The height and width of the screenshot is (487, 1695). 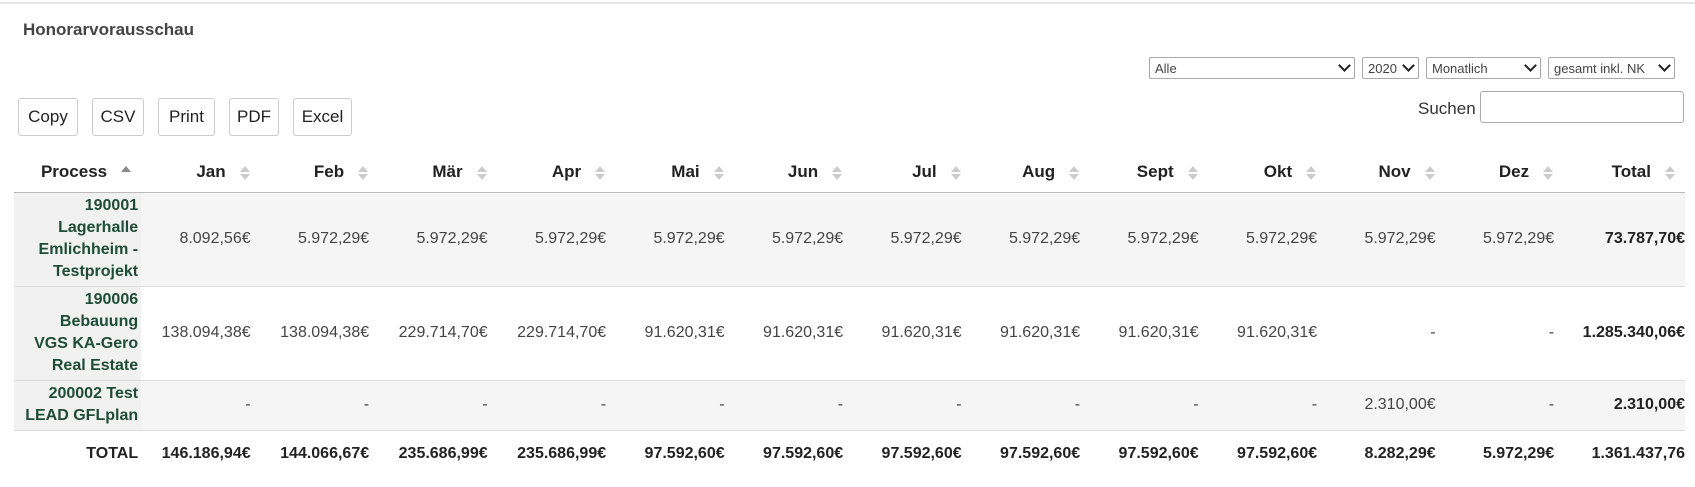 I want to click on process-cell: 190006 Bebauung VGS KA-Gero Real Estate, so click(x=78, y=333).